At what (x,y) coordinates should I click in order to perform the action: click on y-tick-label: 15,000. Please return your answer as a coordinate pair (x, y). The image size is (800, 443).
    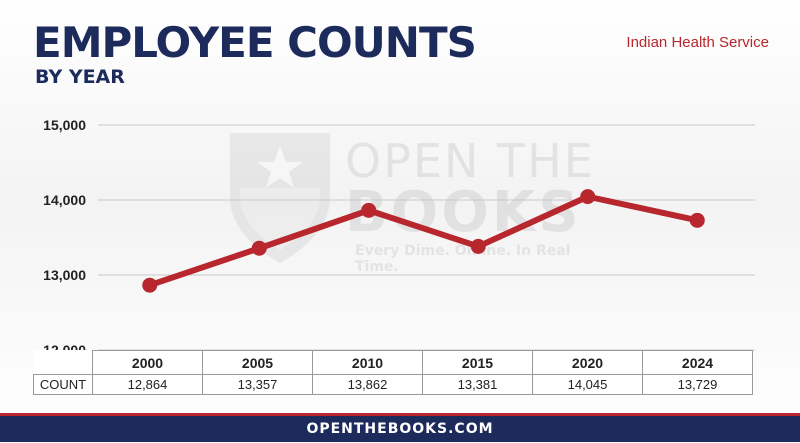
    Looking at the image, I should click on (64, 125).